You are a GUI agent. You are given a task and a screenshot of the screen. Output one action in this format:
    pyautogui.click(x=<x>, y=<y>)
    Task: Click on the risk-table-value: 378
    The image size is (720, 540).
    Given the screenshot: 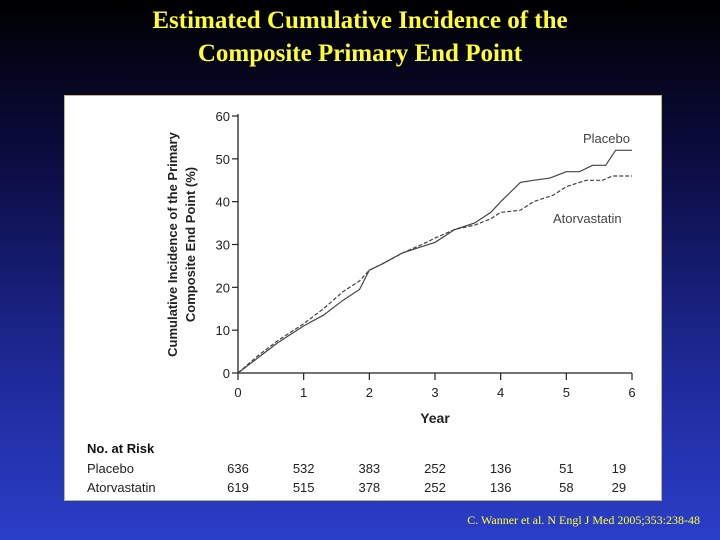 What is the action you would take?
    pyautogui.click(x=369, y=487)
    